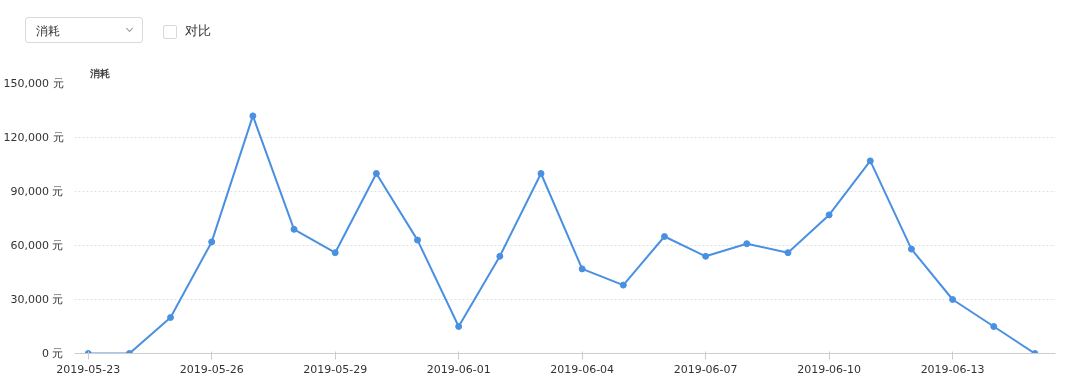  I want to click on y-axis-title: 消耗, so click(99, 73).